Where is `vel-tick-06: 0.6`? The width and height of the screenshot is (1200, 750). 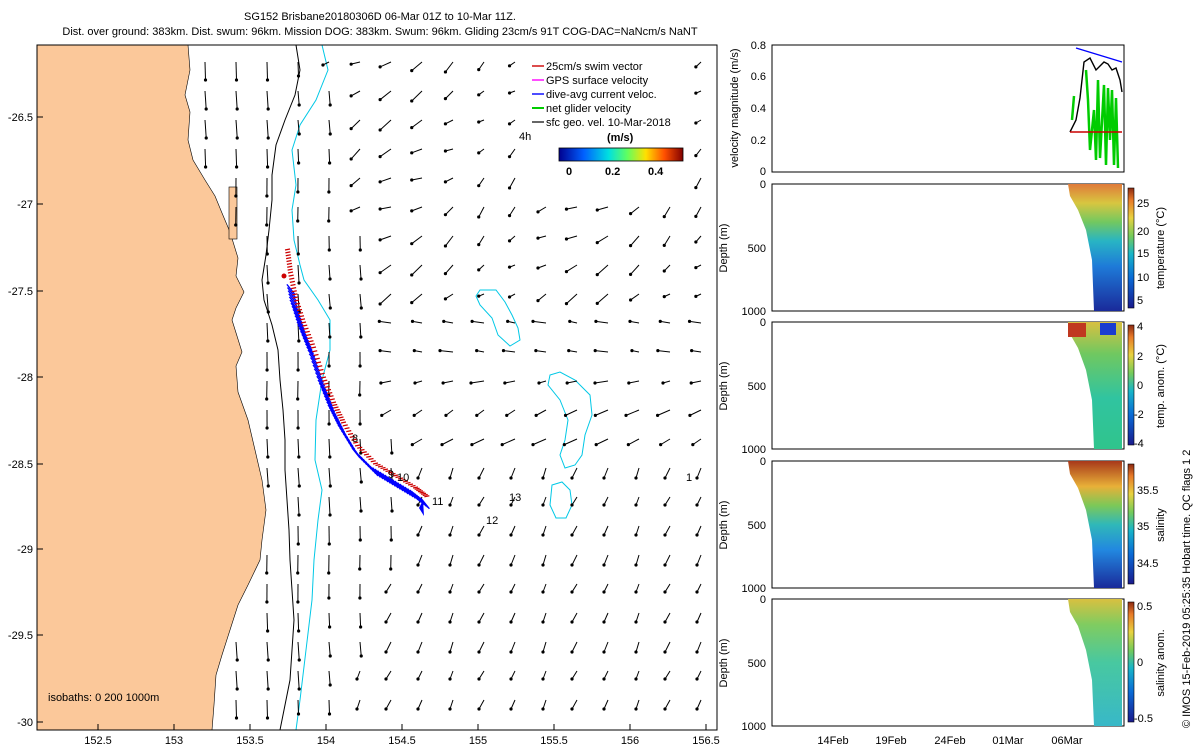 vel-tick-06: 0.6 is located at coordinates (758, 77).